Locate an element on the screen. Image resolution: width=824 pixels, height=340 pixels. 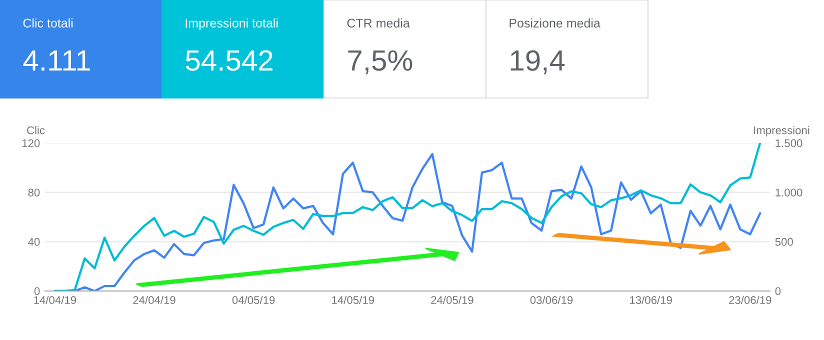
y2-tick-label: 500 is located at coordinates (784, 242).